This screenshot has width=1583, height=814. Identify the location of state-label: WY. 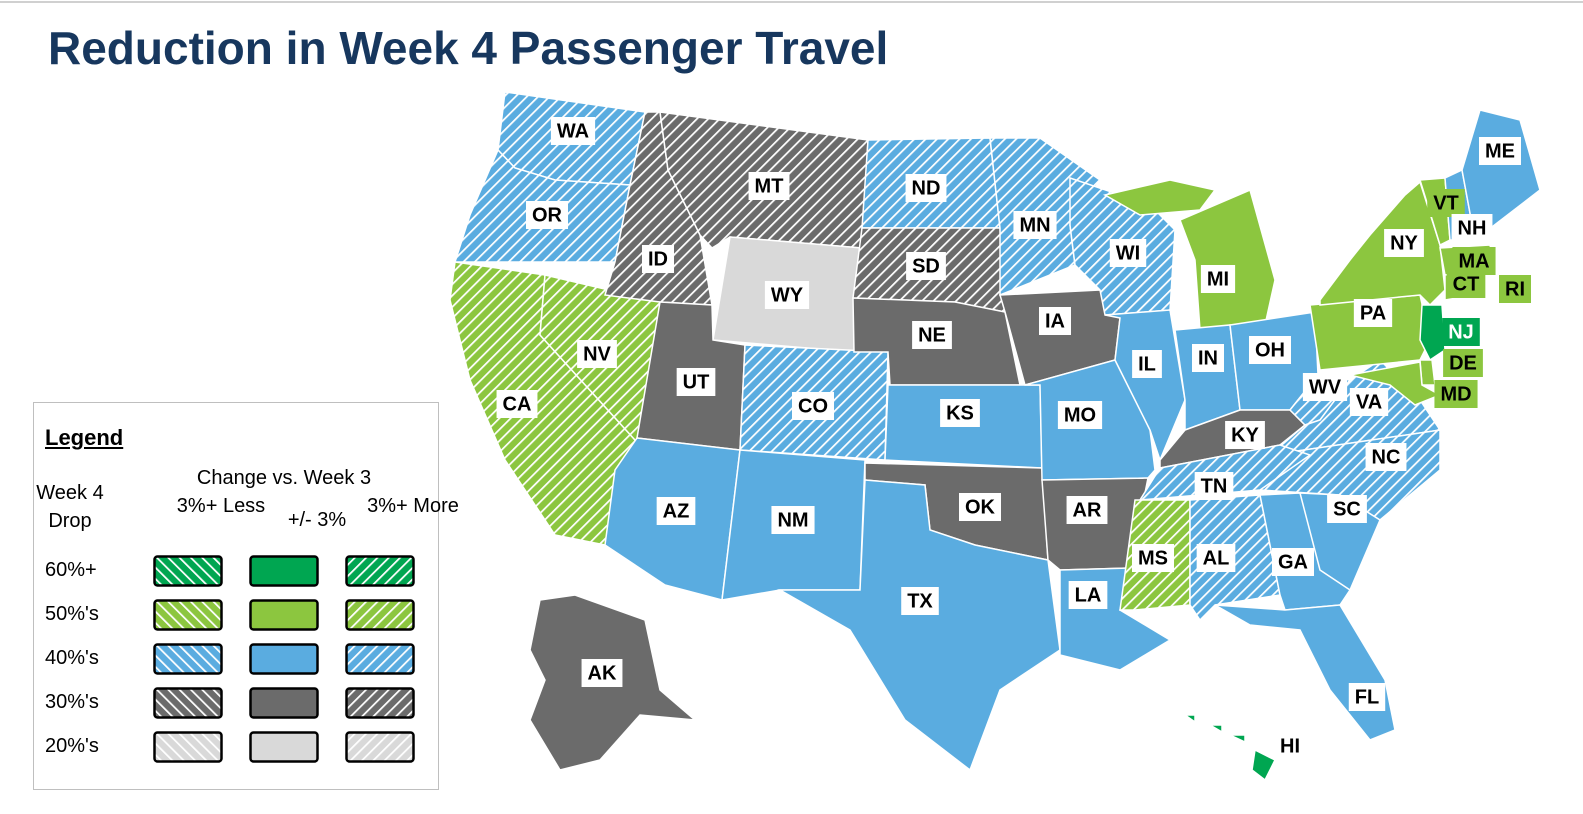
(787, 295).